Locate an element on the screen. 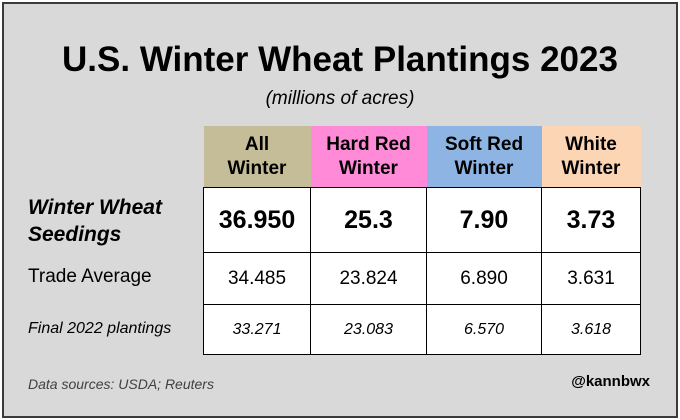  data-source-note: Data sources: USDA; Reuters is located at coordinates (121, 384).